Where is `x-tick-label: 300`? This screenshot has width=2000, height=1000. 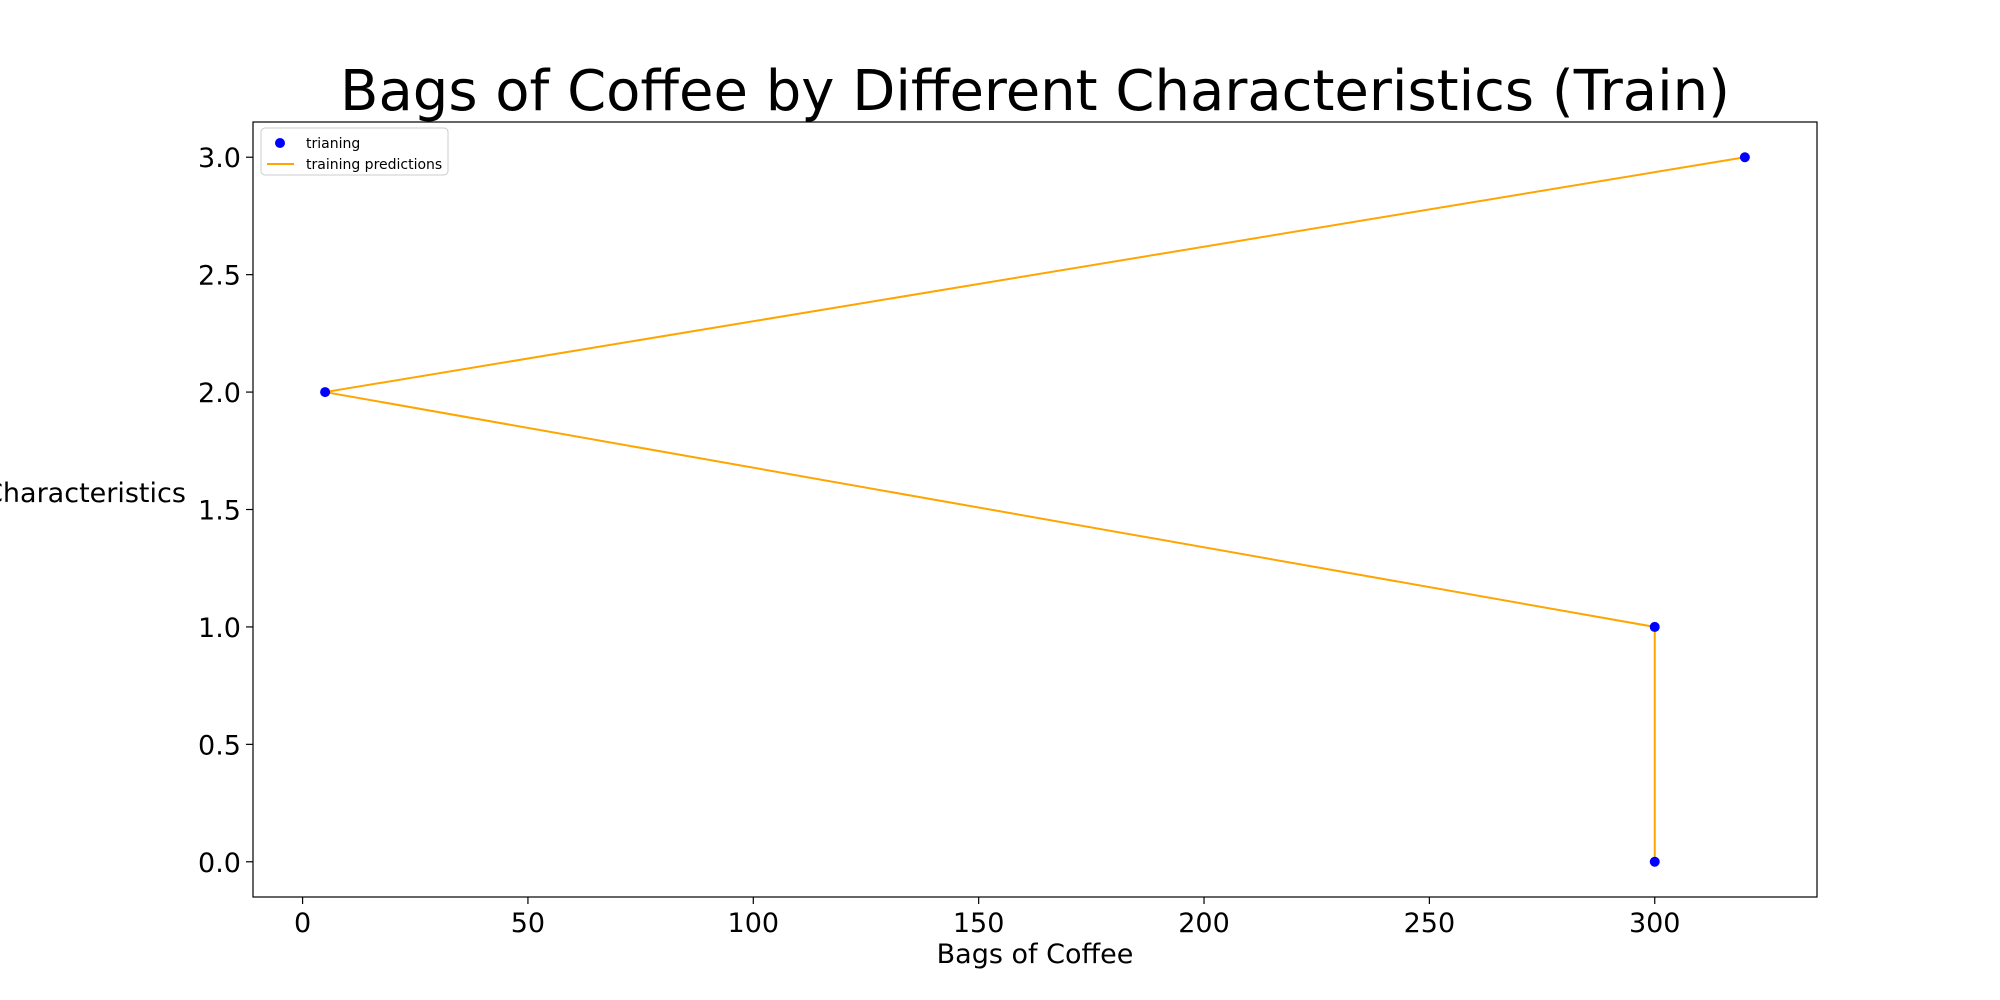
x-tick-label: 300 is located at coordinates (1655, 923).